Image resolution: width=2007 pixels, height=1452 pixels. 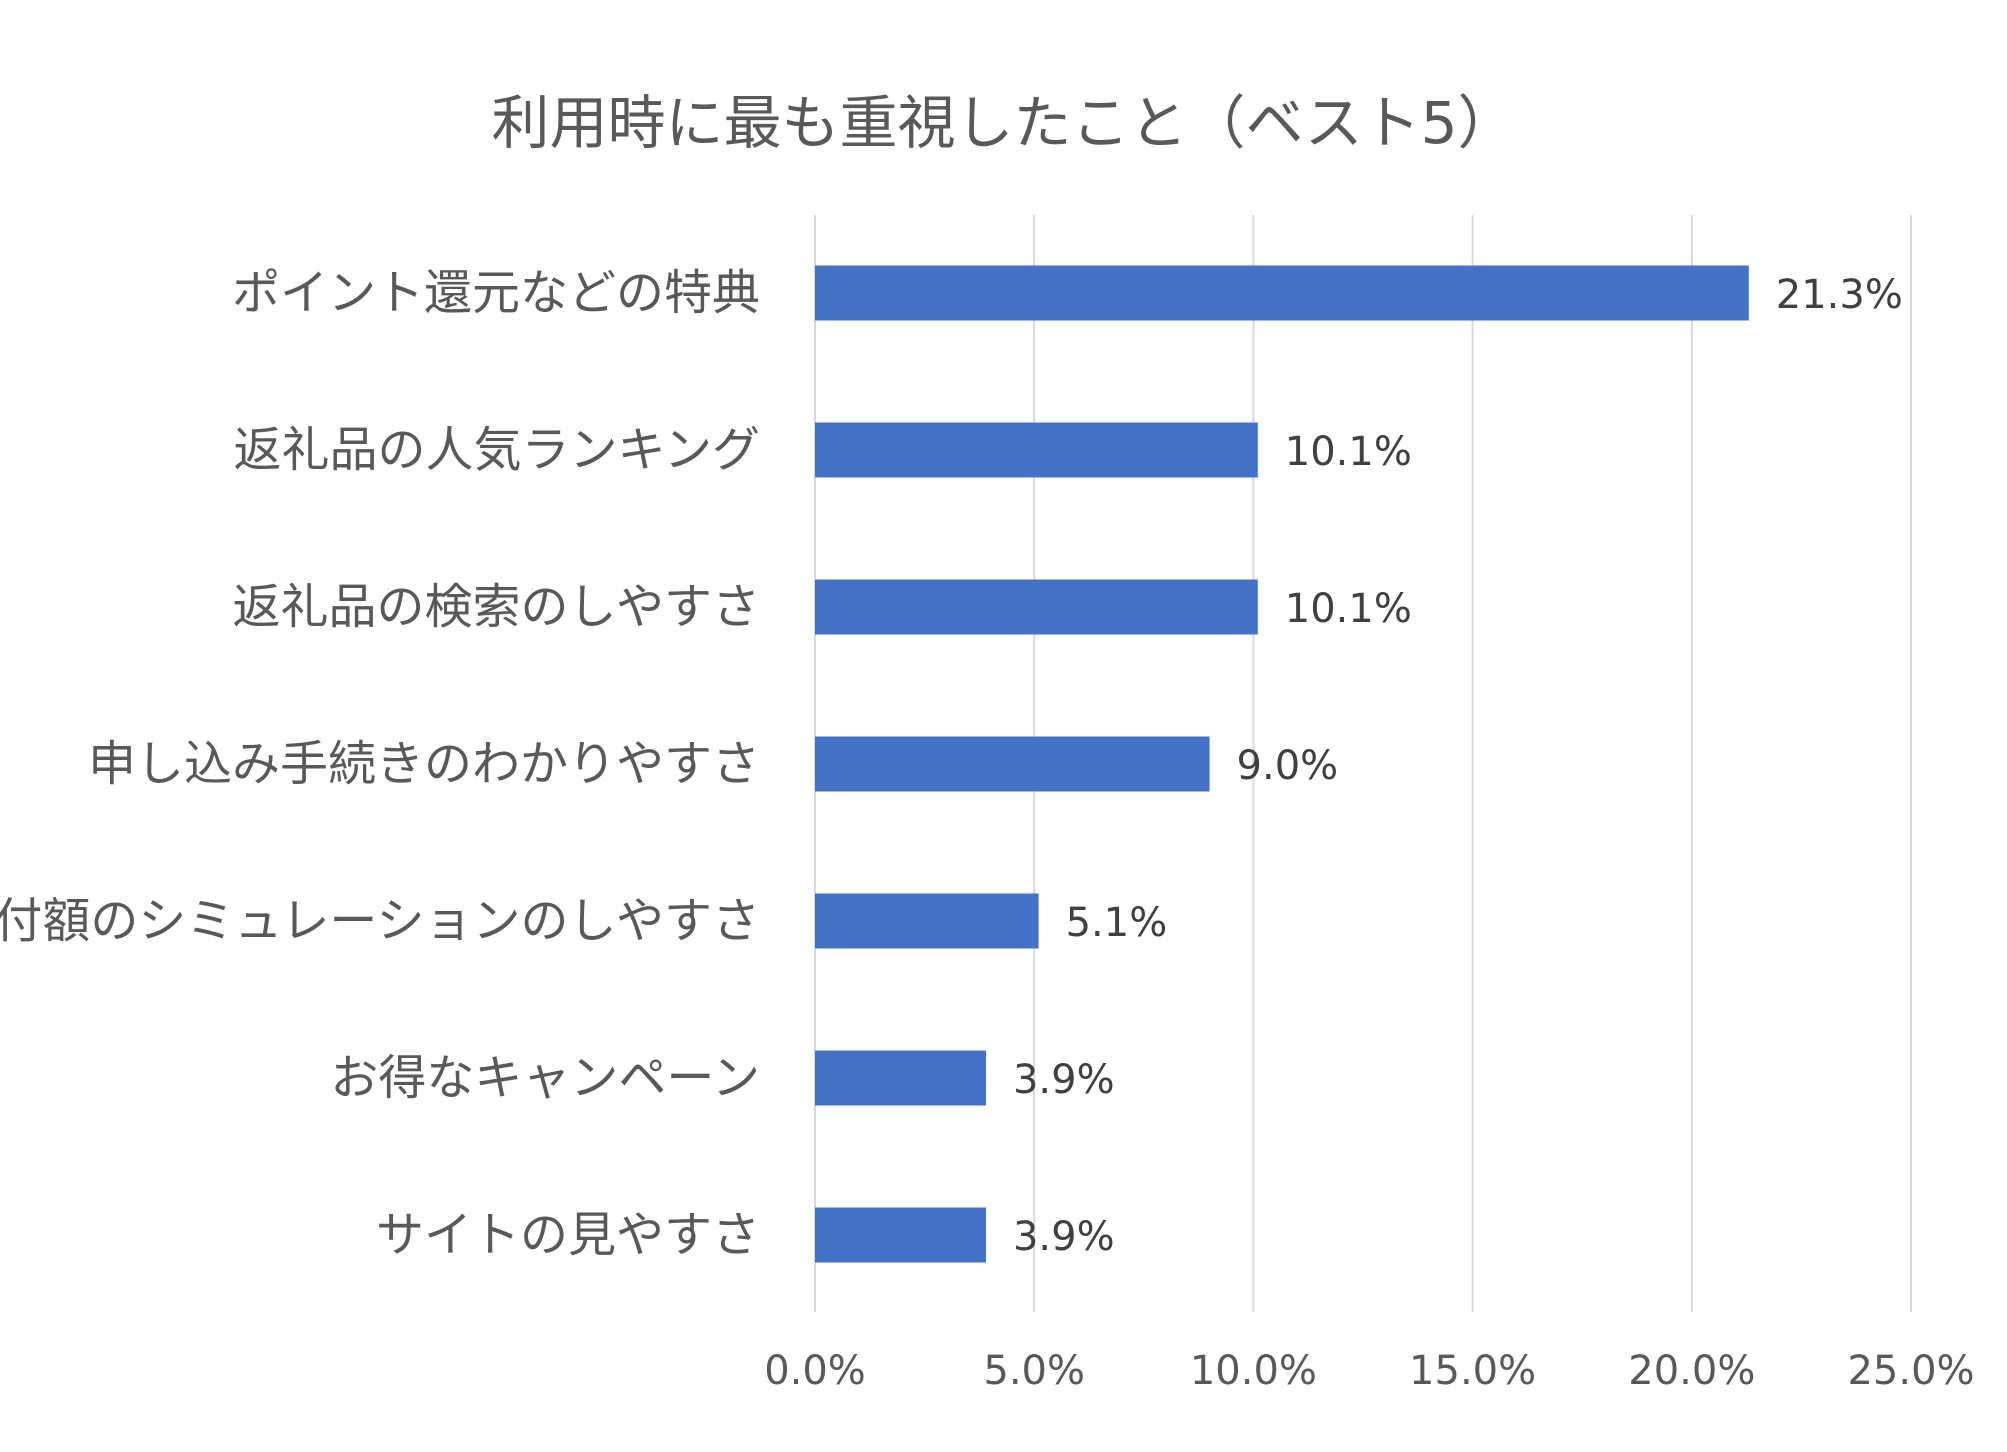 What do you see at coordinates (568, 1235) in the screenshot?
I see `category-label: サイトの見やすさ` at bounding box center [568, 1235].